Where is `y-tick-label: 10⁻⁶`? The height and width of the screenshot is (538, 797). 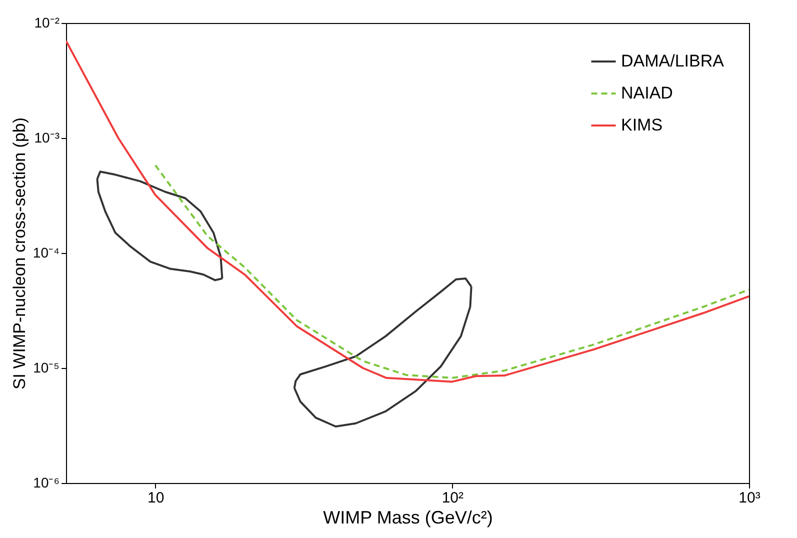
y-tick-label: 10⁻⁶ is located at coordinates (46, 482).